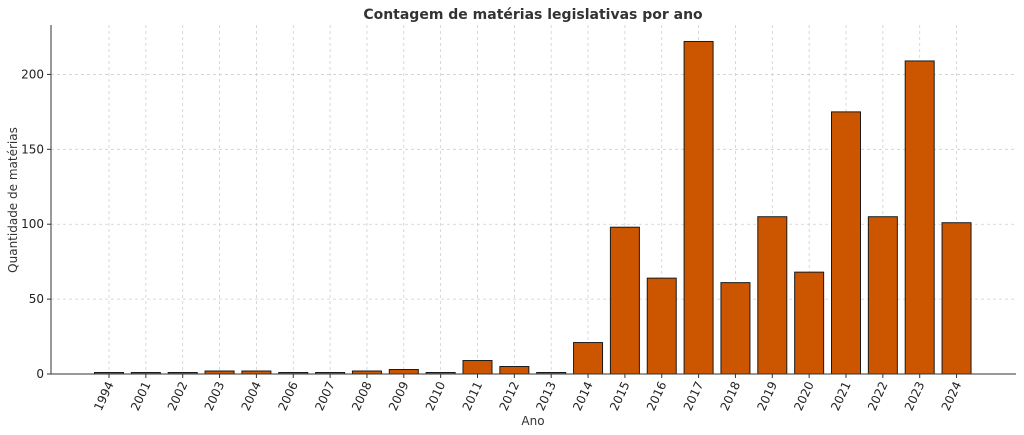 The width and height of the screenshot is (1024, 435). I want to click on x-tick-label: 2023, so click(915, 396).